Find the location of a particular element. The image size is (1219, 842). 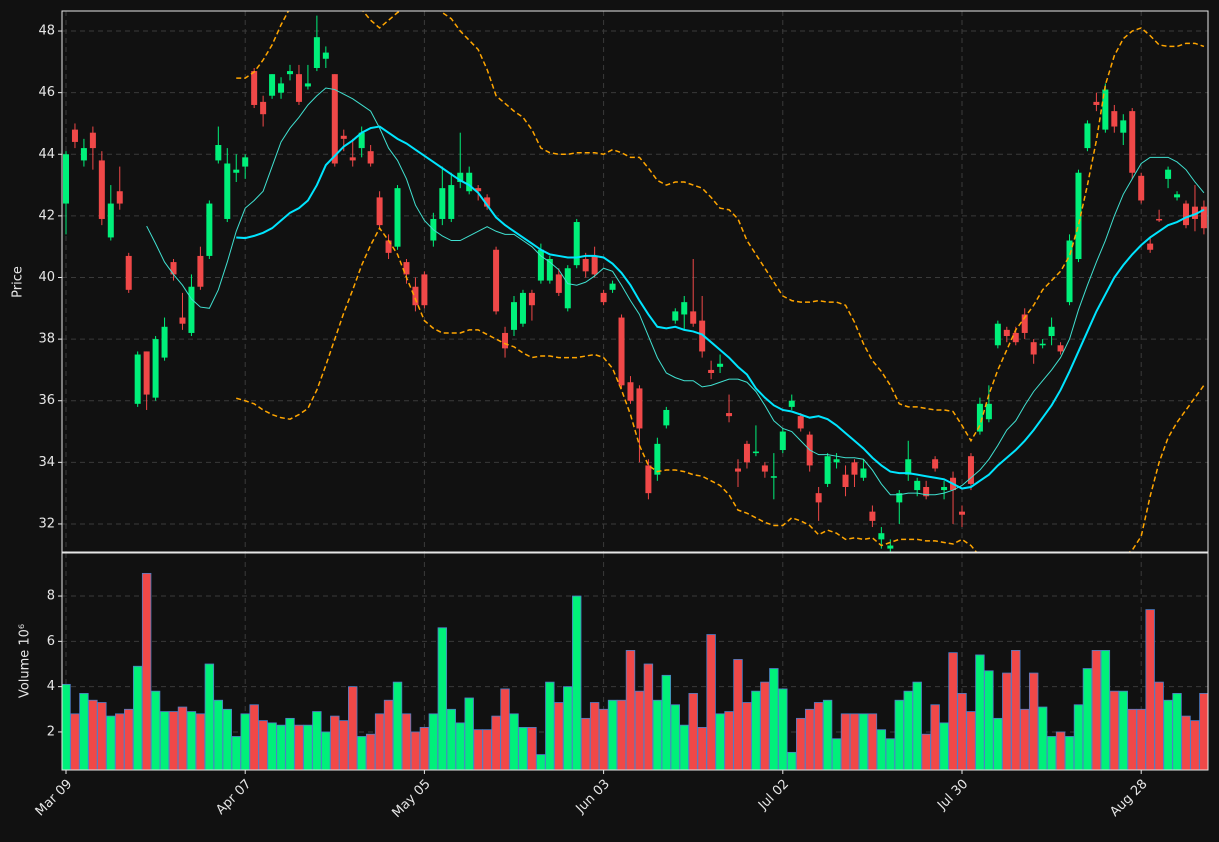

y-tick-label: 46 is located at coordinates (46, 92).